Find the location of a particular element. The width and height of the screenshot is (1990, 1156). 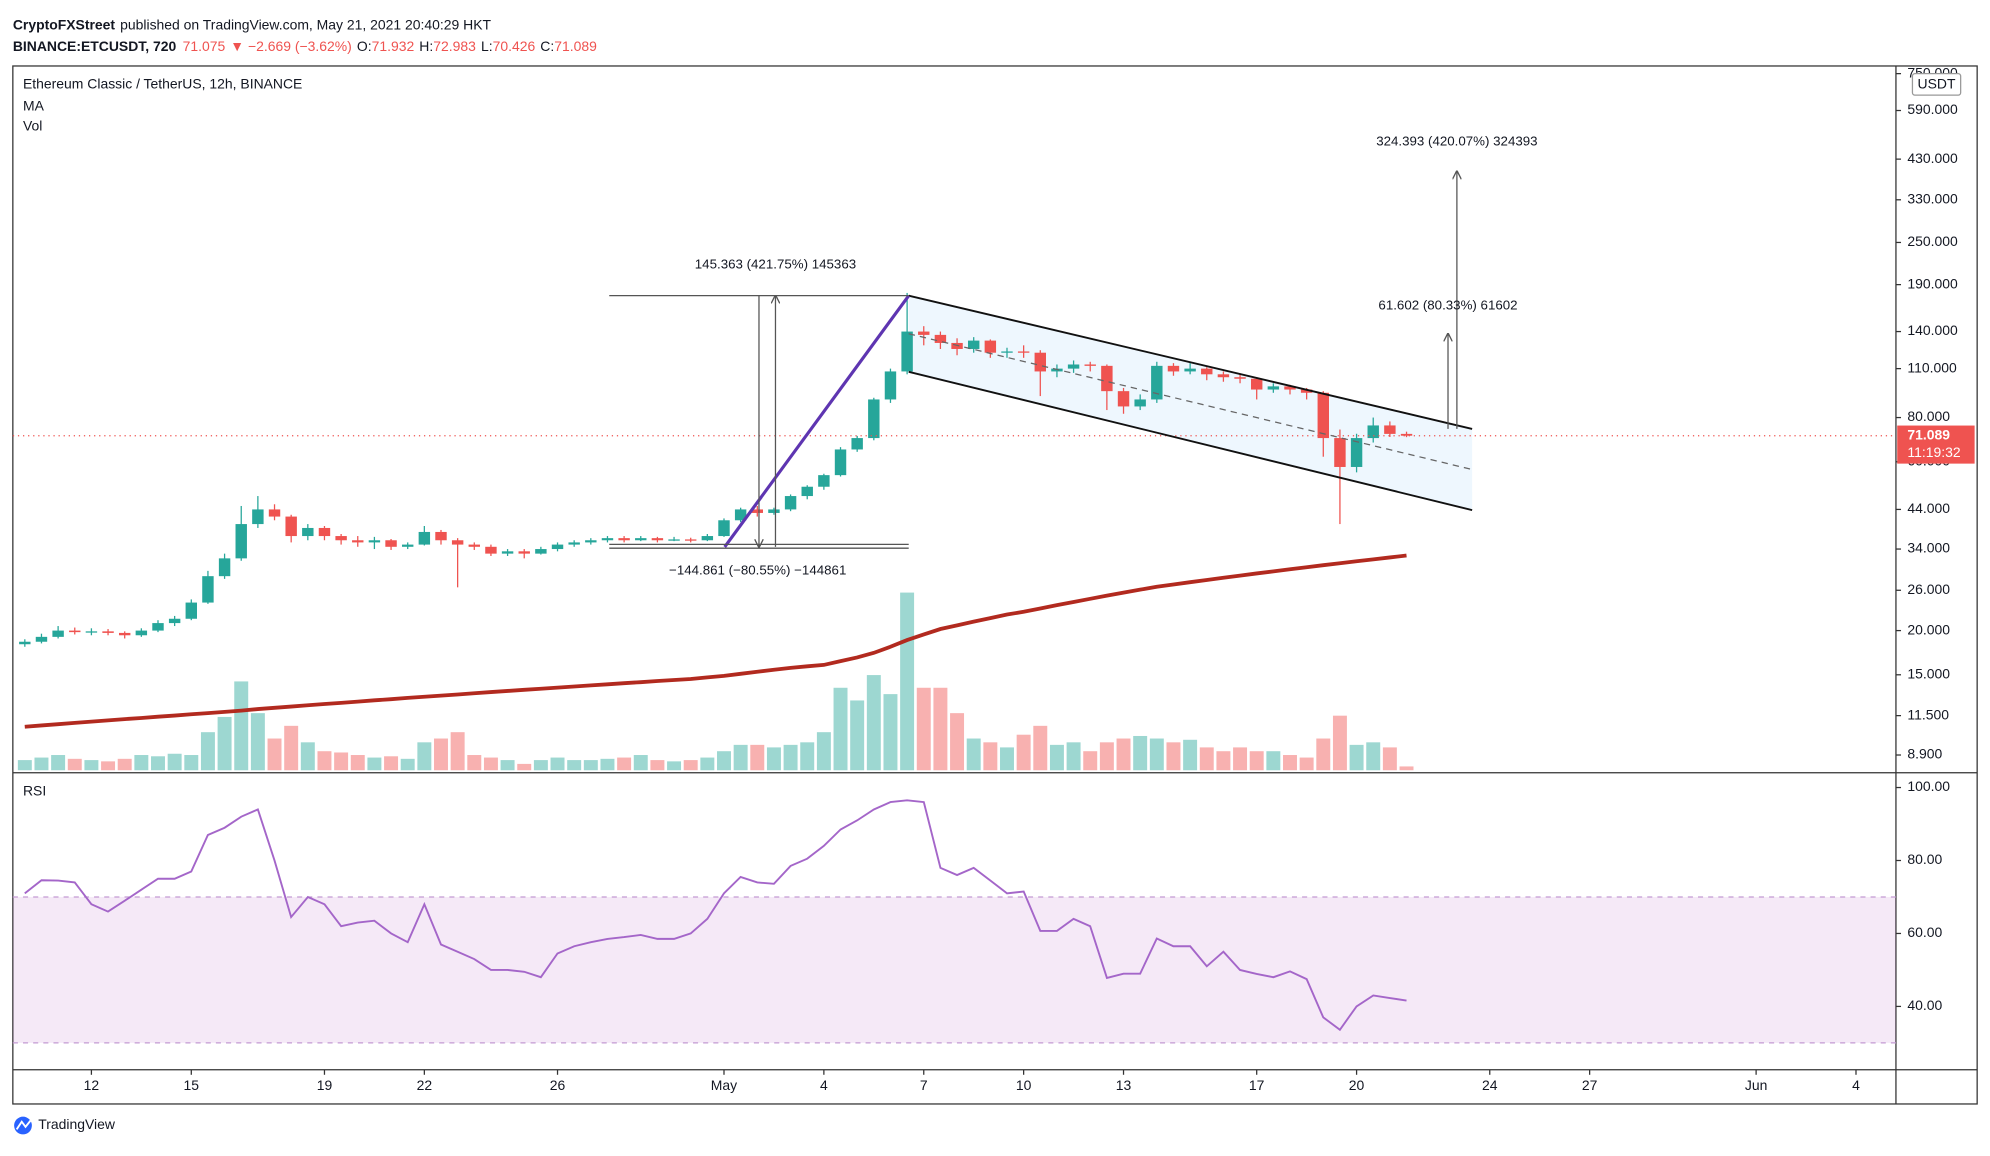

x-tick-label: 22 is located at coordinates (425, 1085).